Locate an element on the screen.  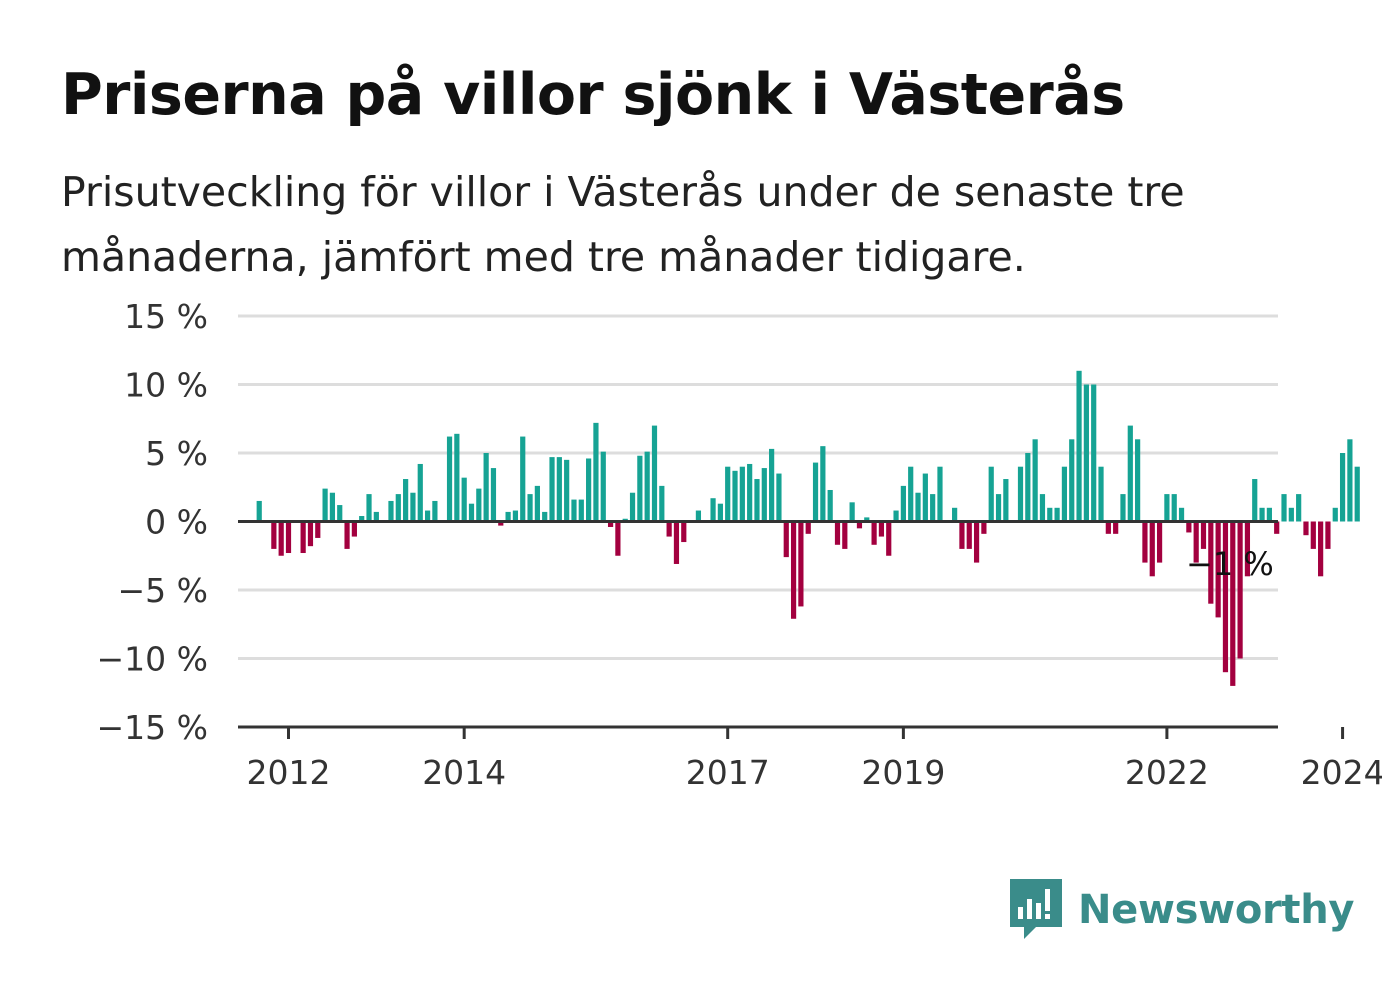
brand-name: Newsworthy is located at coordinates (1216, 910).